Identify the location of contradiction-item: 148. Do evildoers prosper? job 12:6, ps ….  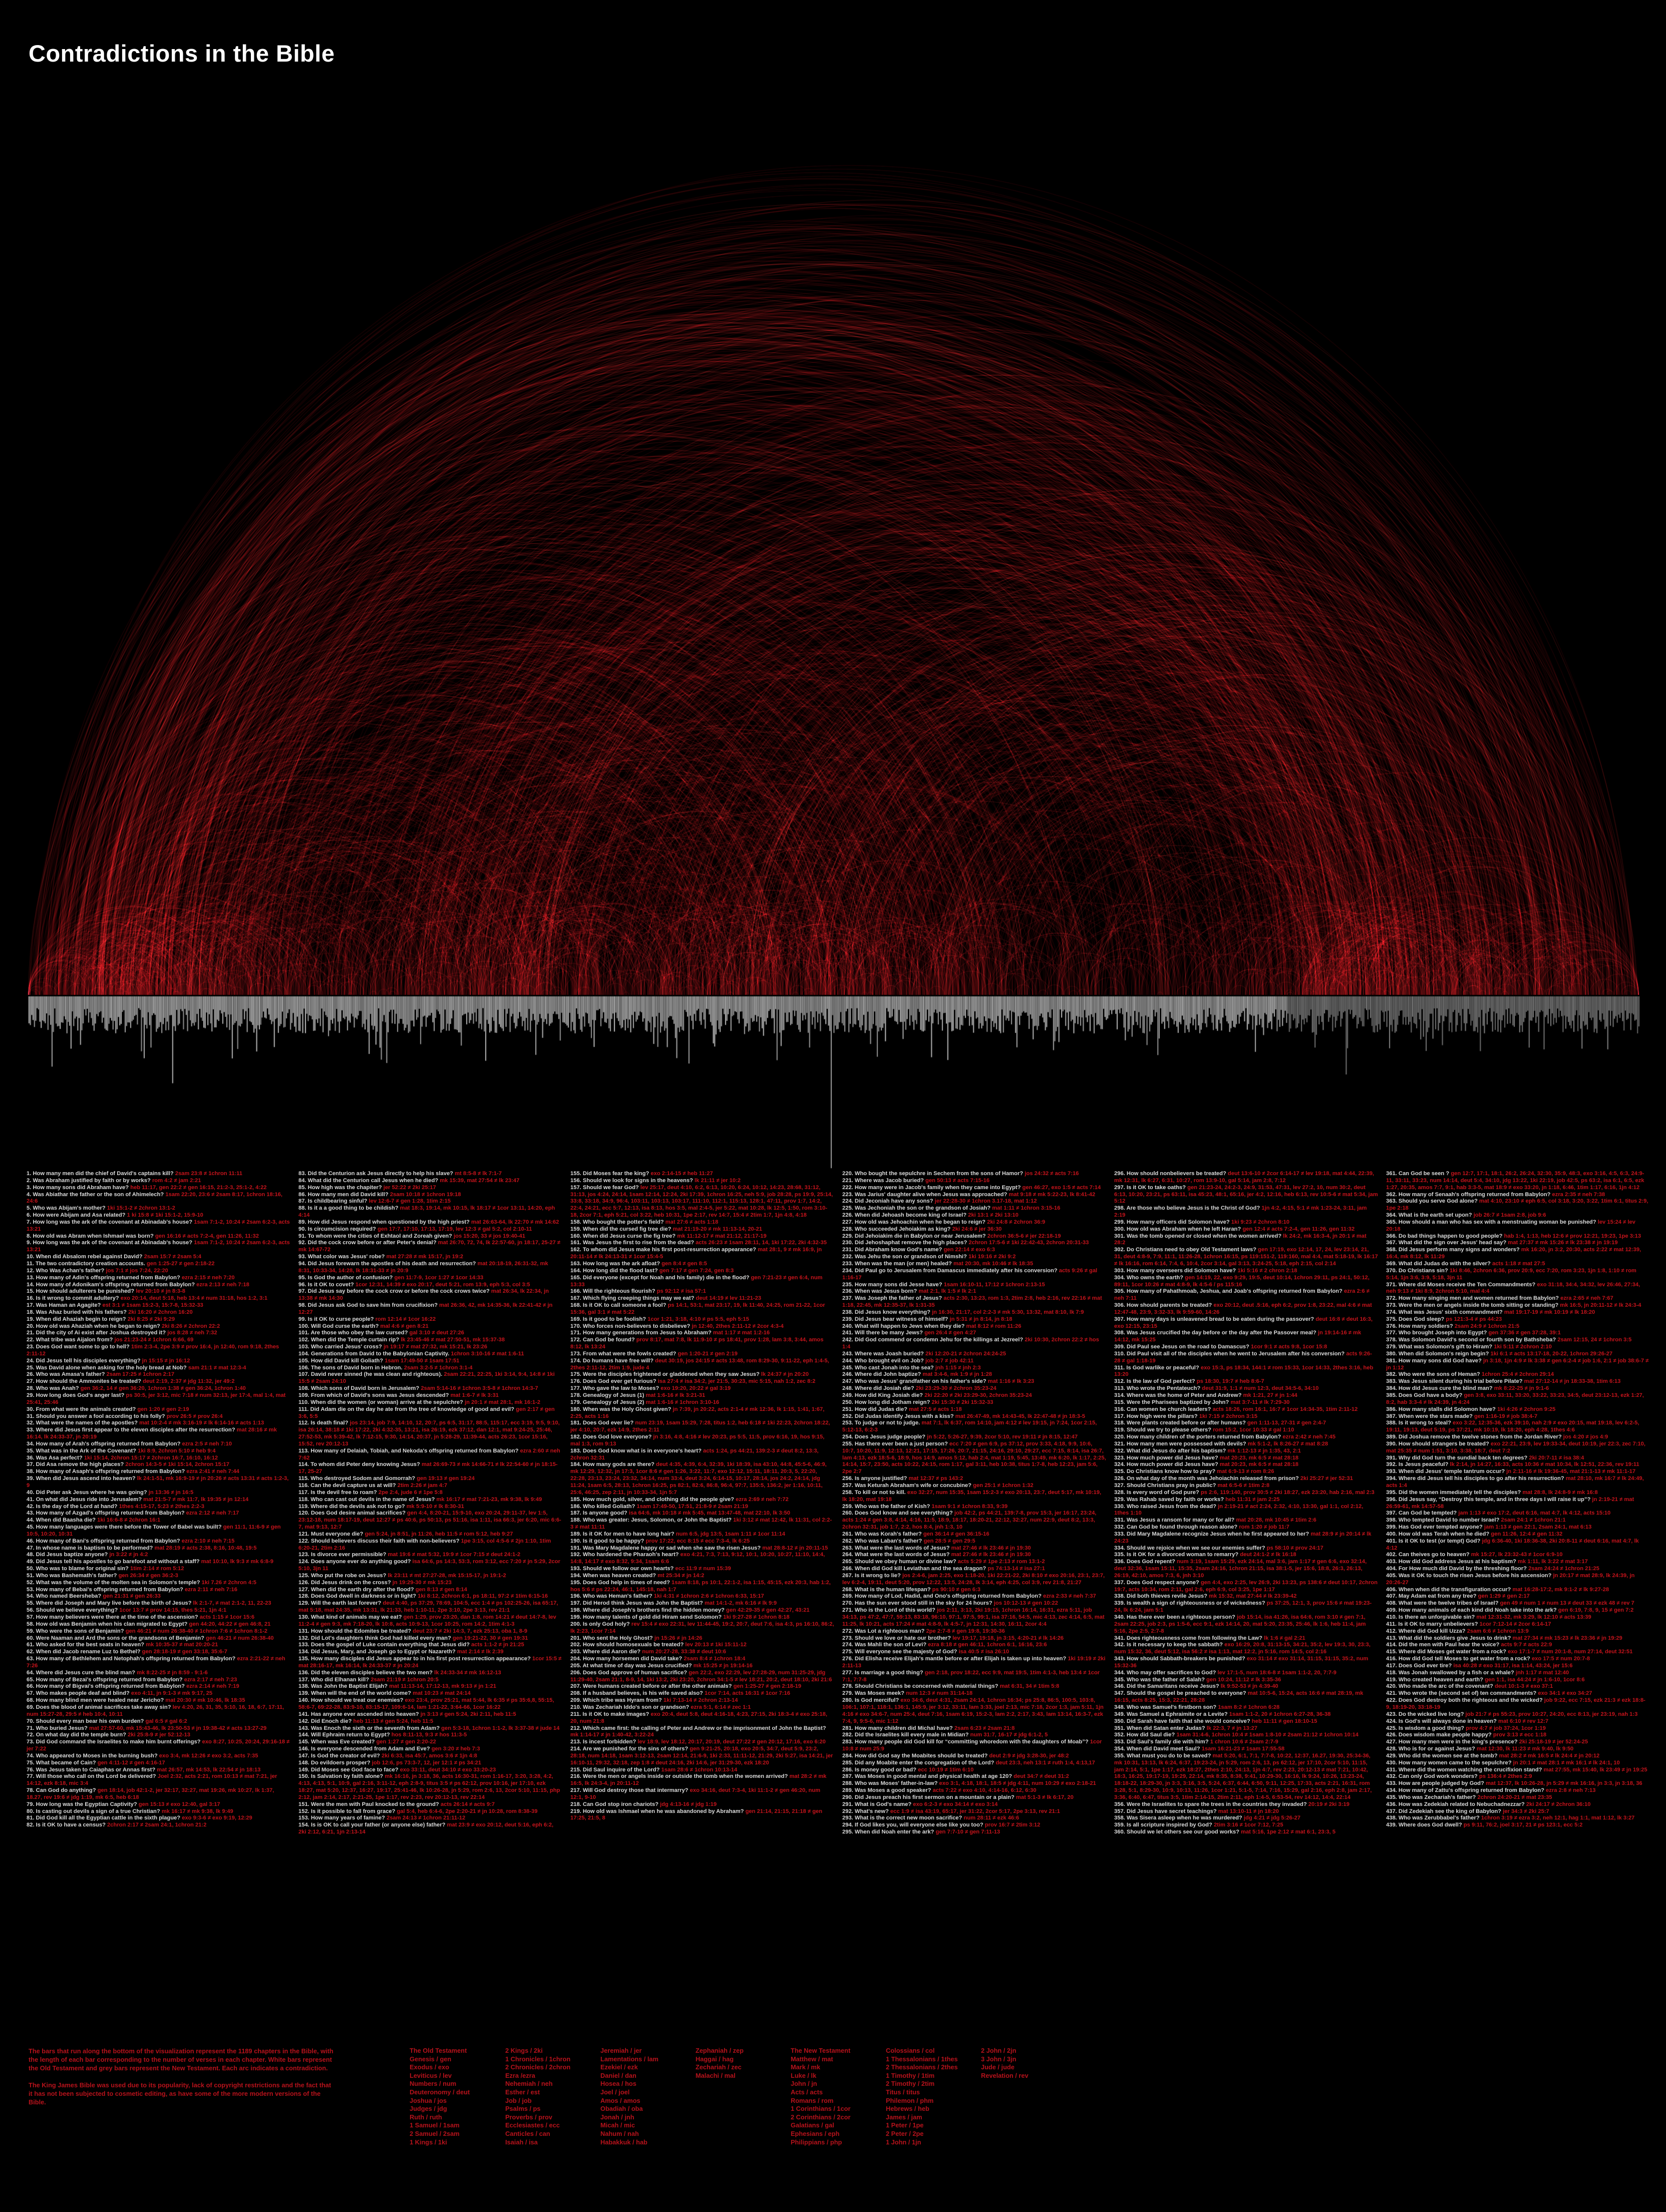
(430, 1763).